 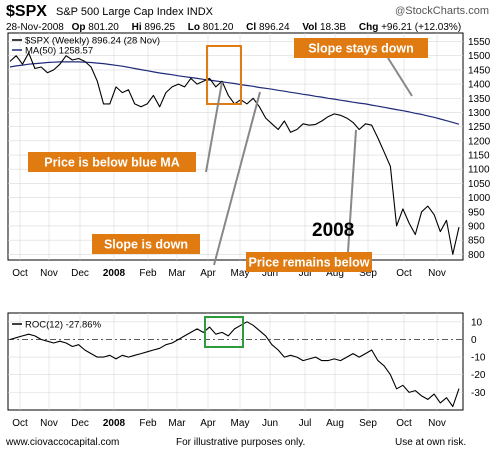 I want to click on roc-y-tick: 0, so click(x=474, y=340).